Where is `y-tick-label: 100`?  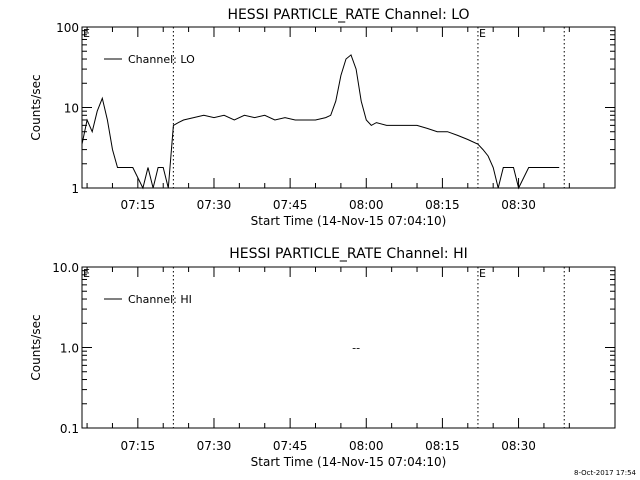
y-tick-label: 100 is located at coordinates (67, 28).